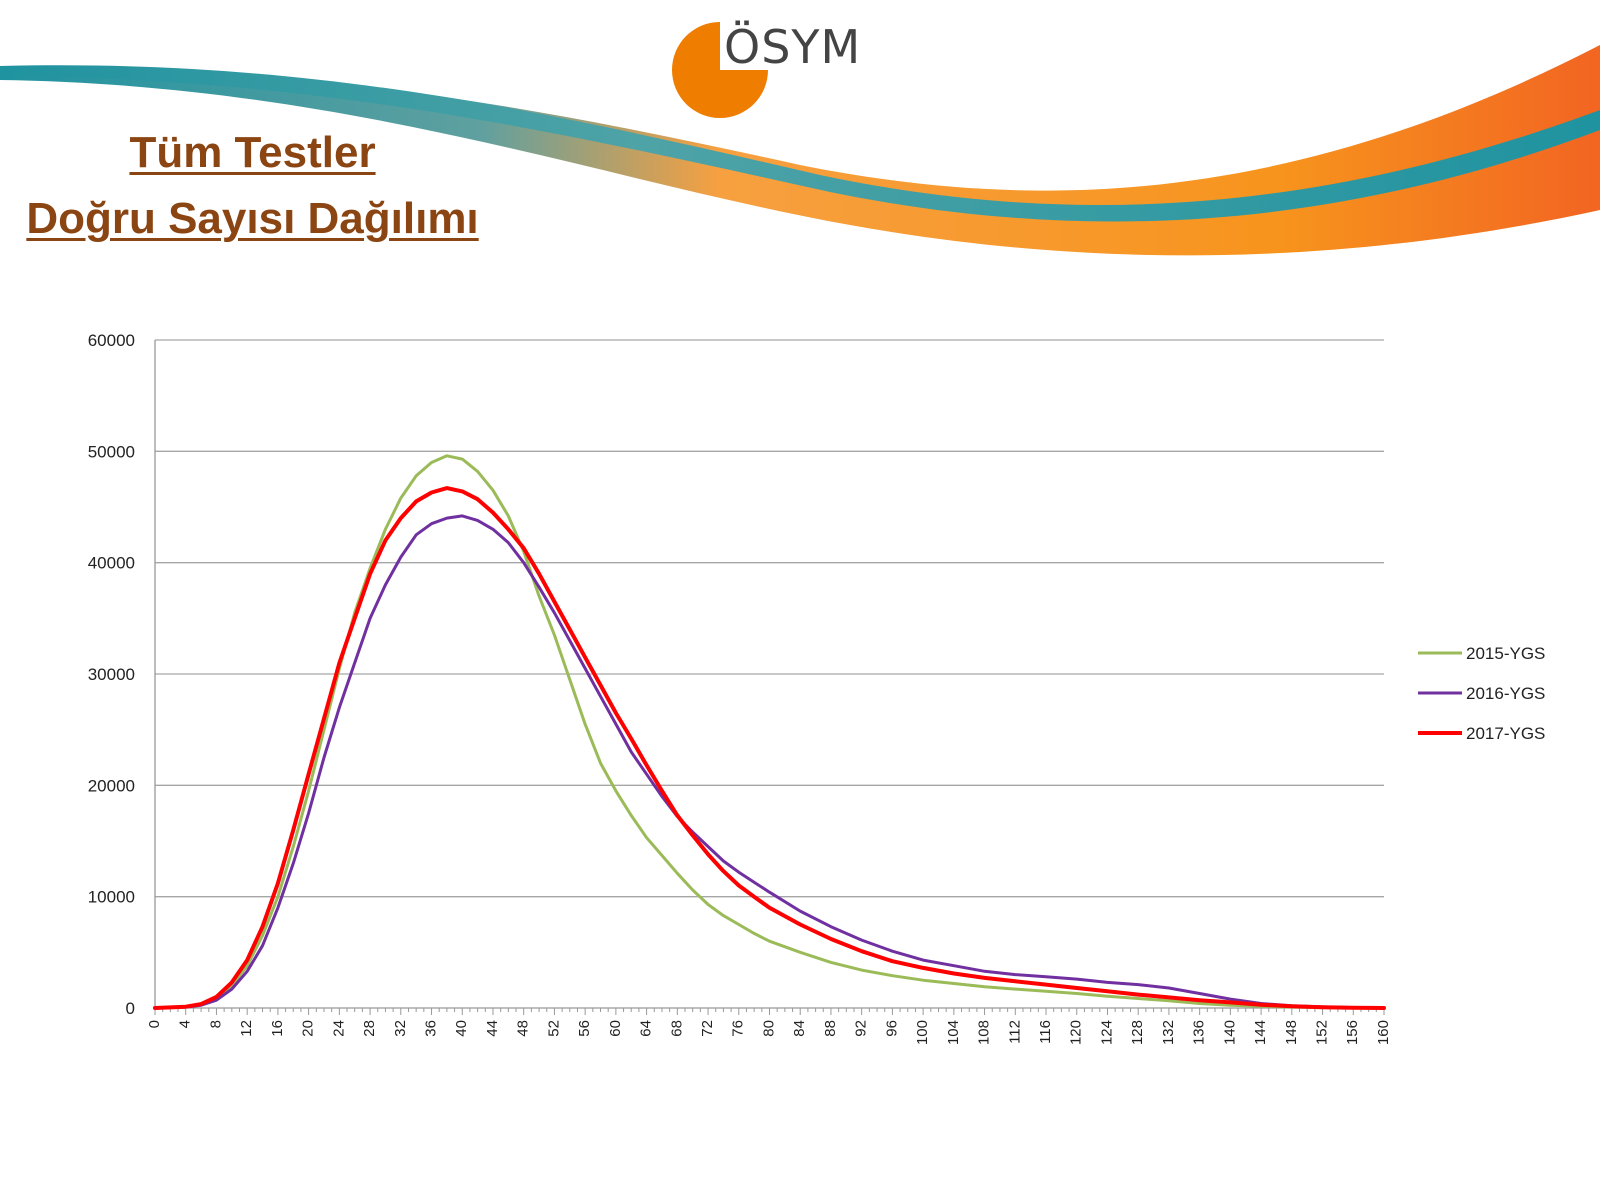 This screenshot has height=1200, width=1600. I want to click on y-axis: 0 10000 20000 30000 40000 50000 60000, so click(122, 674).